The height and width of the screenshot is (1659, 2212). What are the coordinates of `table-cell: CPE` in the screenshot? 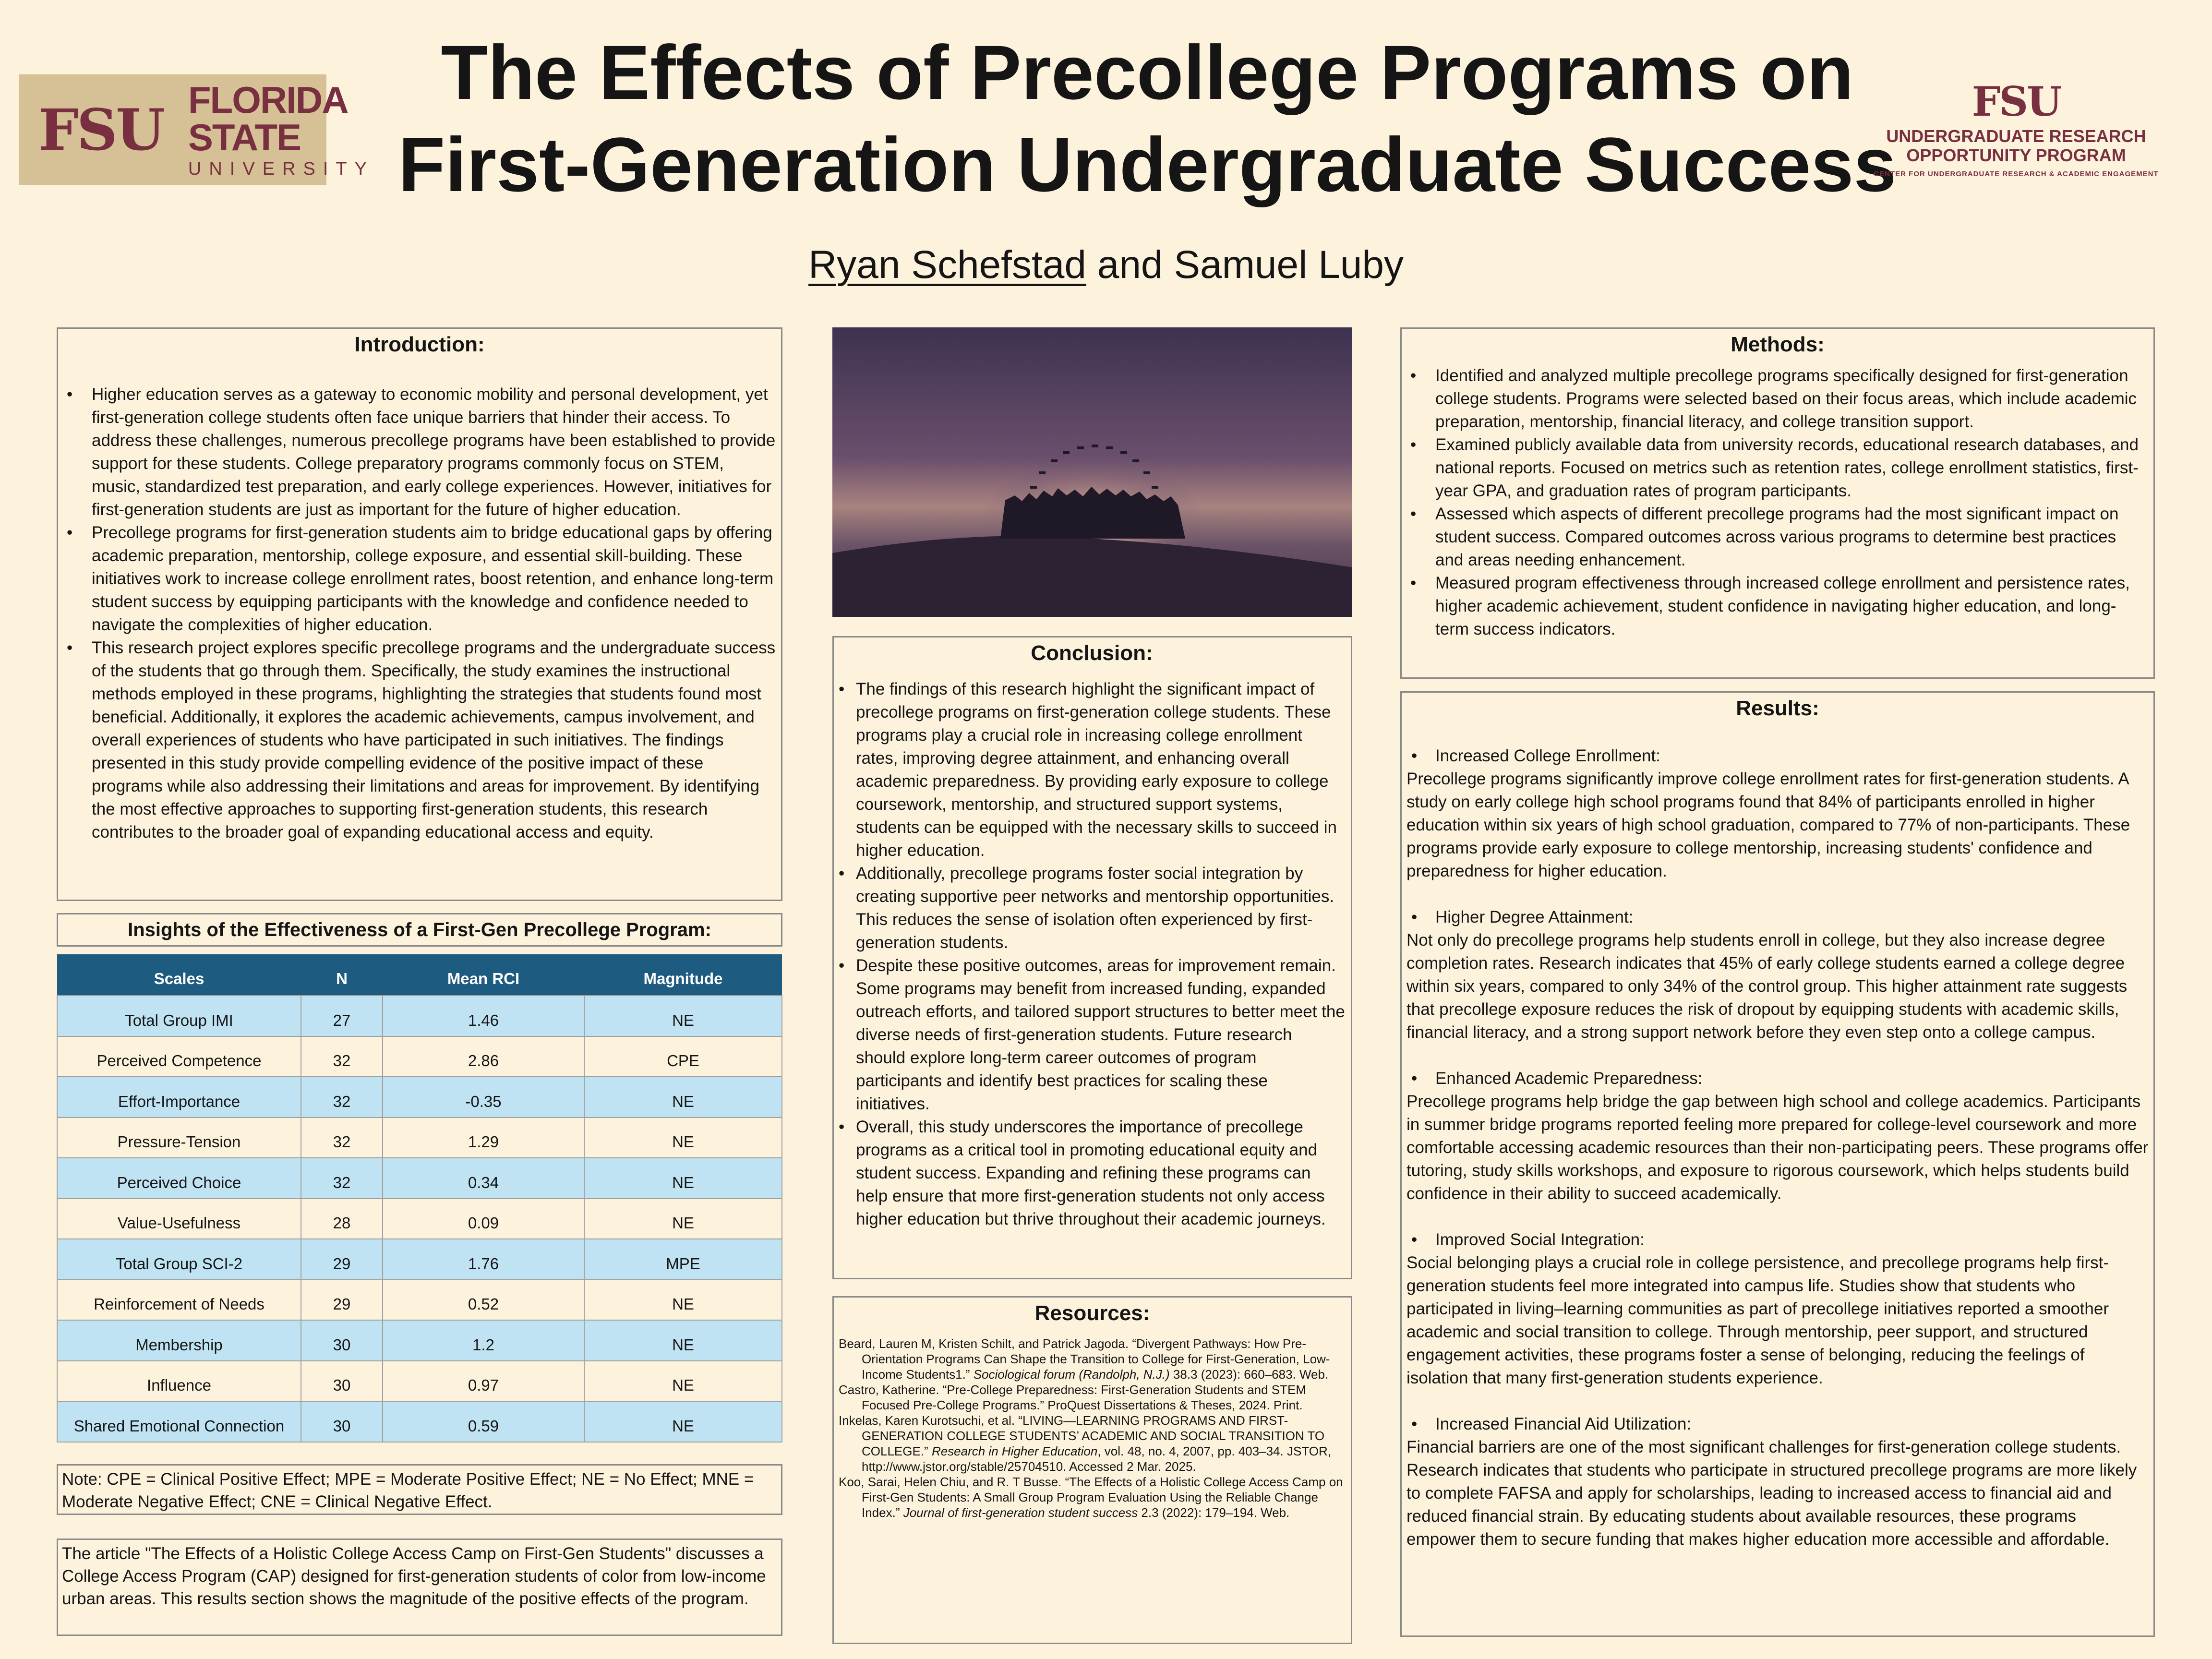 It's located at (683, 1056).